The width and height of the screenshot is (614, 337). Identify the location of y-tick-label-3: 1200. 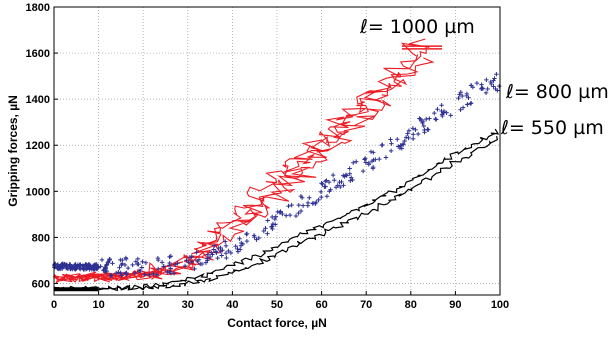
(38, 146).